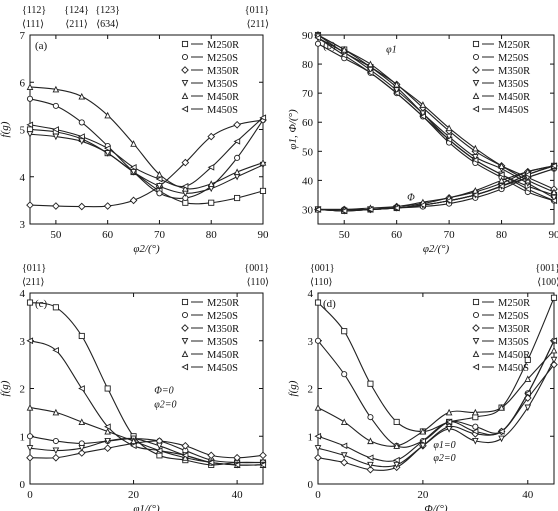 Image resolution: width=558 pixels, height=511 pixels. I want to click on orientation-label: {011}, so click(34, 268).